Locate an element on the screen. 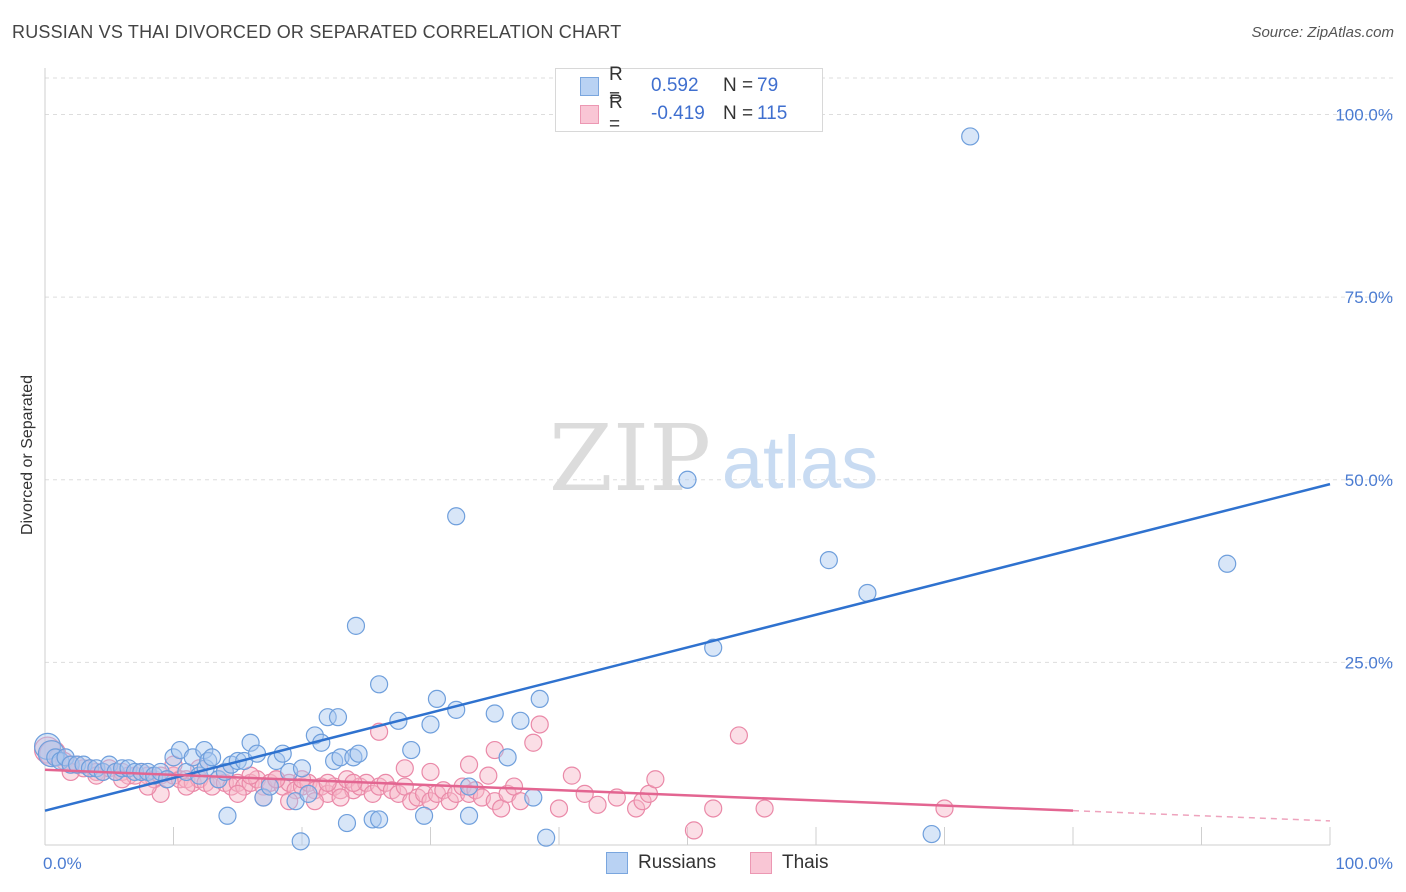  legend-n-value: 115 is located at coordinates (772, 113).